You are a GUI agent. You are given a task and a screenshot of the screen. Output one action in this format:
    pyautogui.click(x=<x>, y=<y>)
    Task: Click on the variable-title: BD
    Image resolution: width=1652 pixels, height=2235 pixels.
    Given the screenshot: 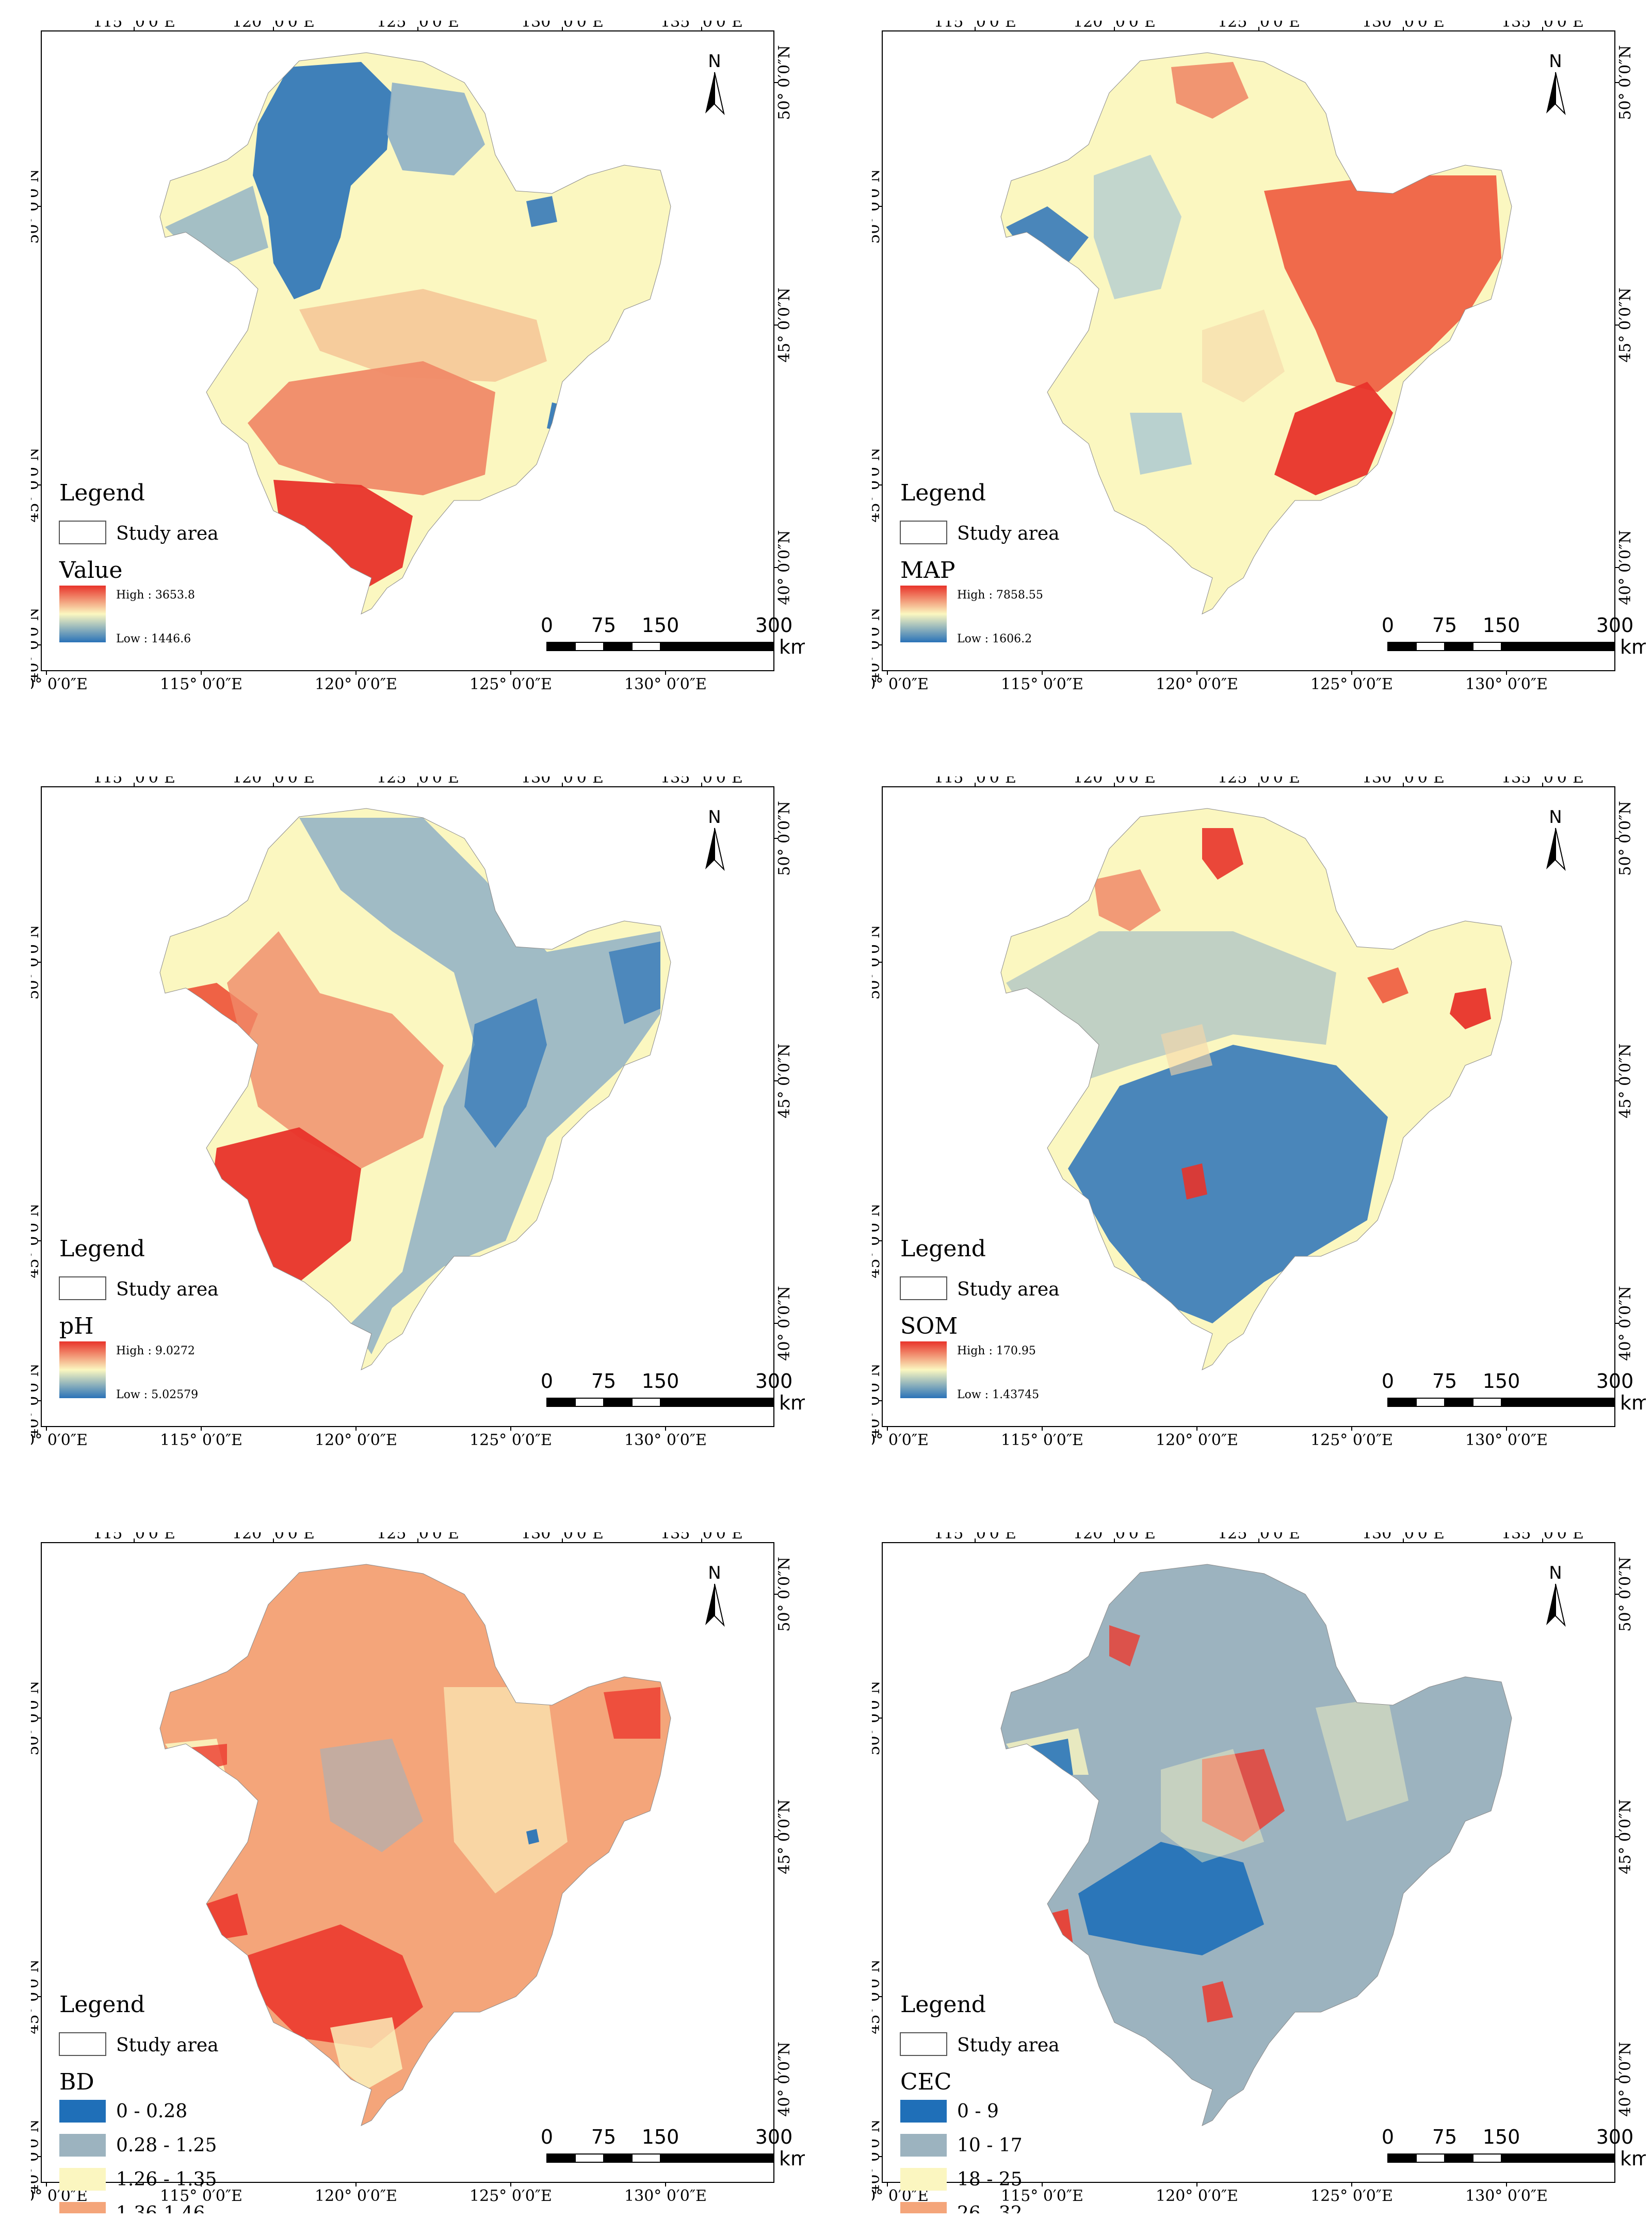 What is the action you would take?
    pyautogui.click(x=76, y=2082)
    